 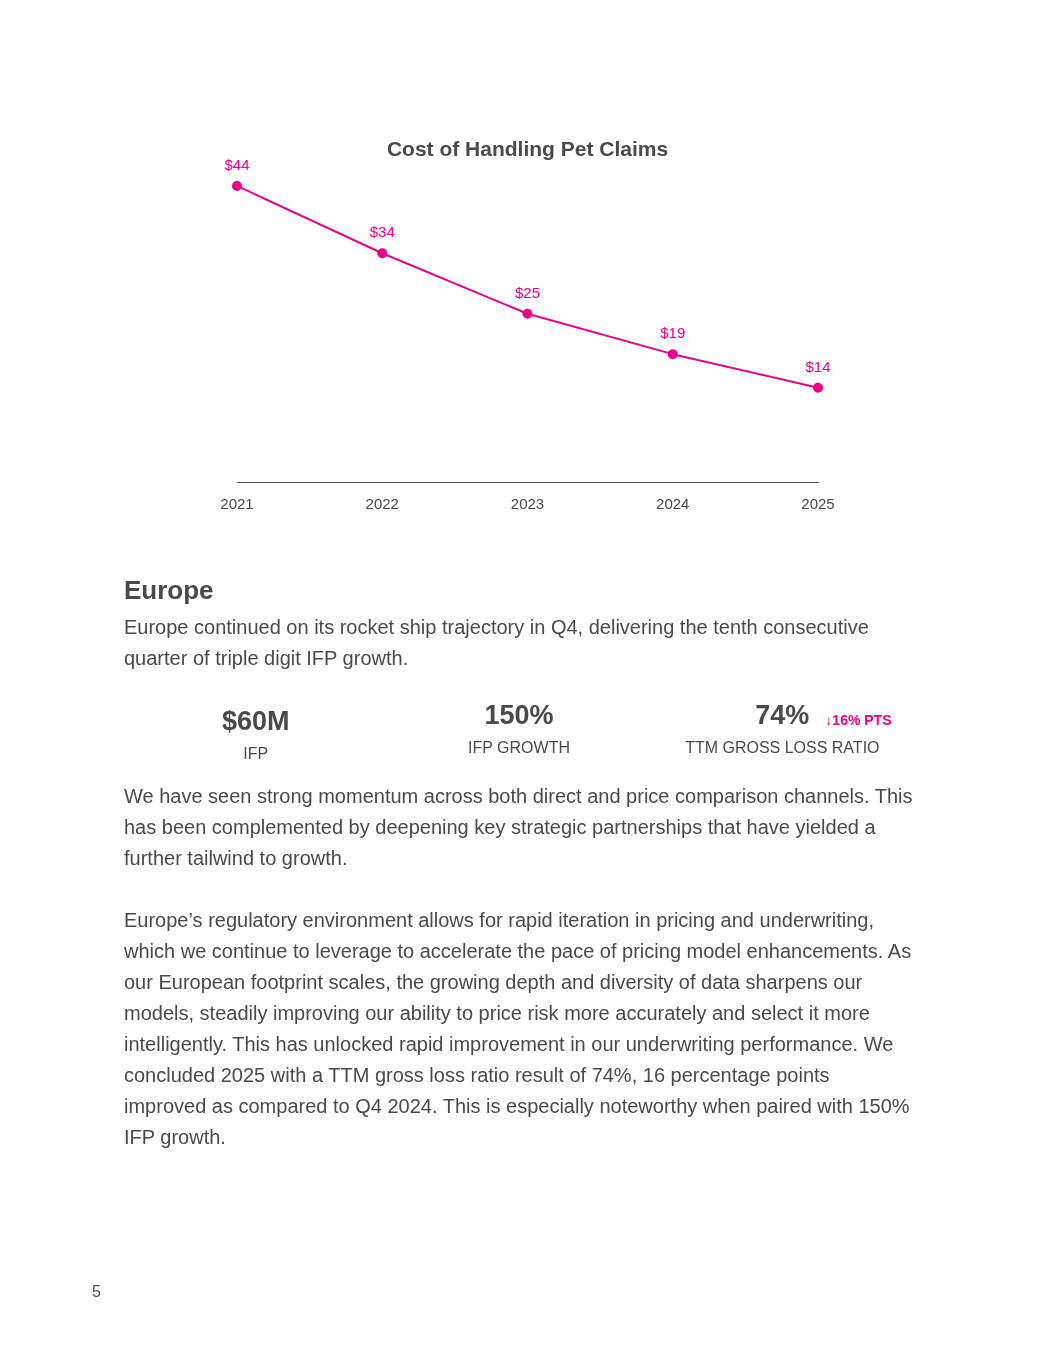 What do you see at coordinates (782, 715) in the screenshot?
I see `text: 74%` at bounding box center [782, 715].